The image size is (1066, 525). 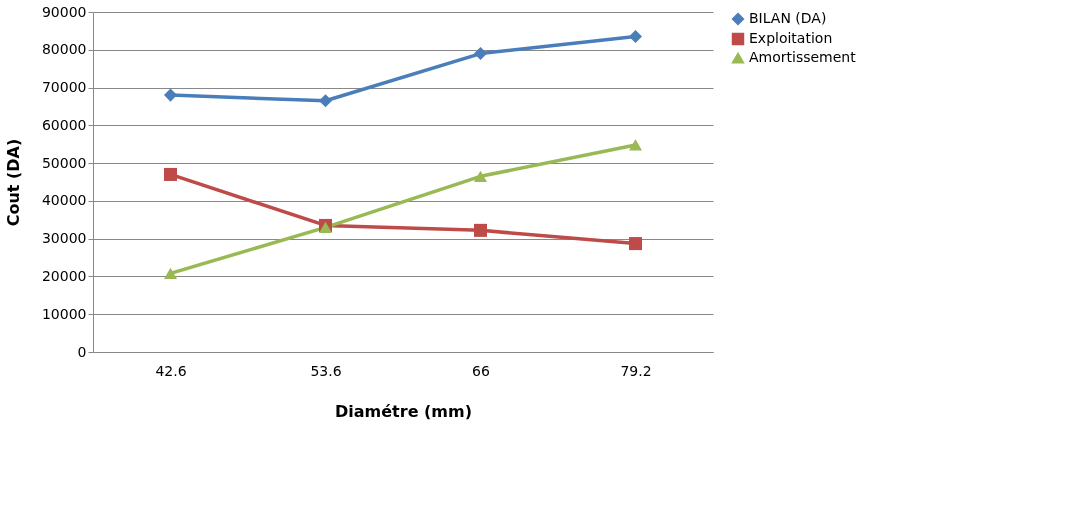 What do you see at coordinates (64, 313) in the screenshot?
I see `y-tick-label: 10000` at bounding box center [64, 313].